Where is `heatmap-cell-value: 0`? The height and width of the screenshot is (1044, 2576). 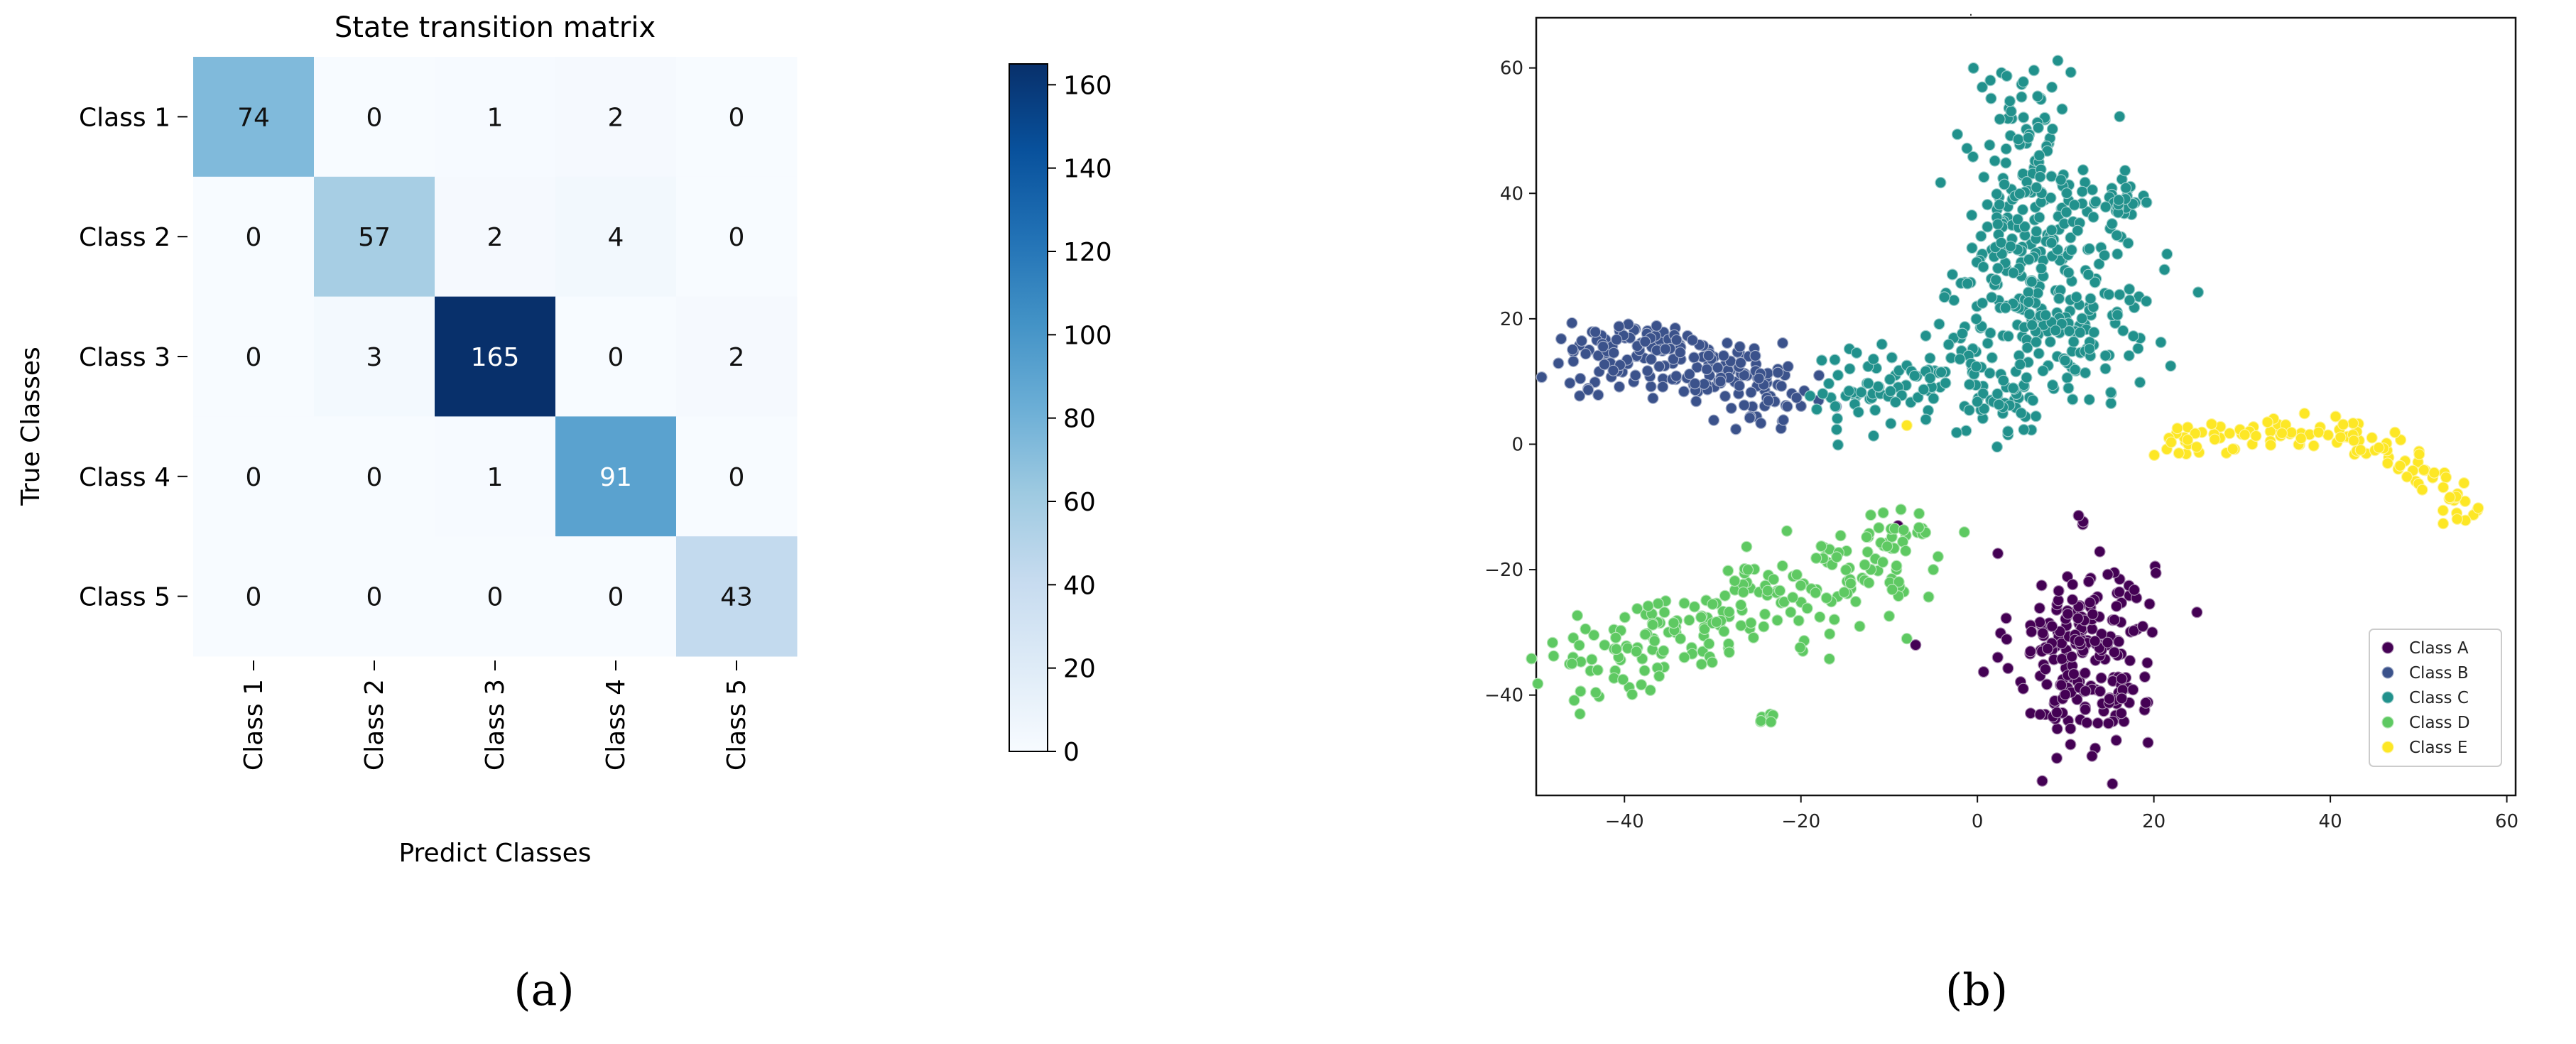
heatmap-cell-value: 0 is located at coordinates (737, 117).